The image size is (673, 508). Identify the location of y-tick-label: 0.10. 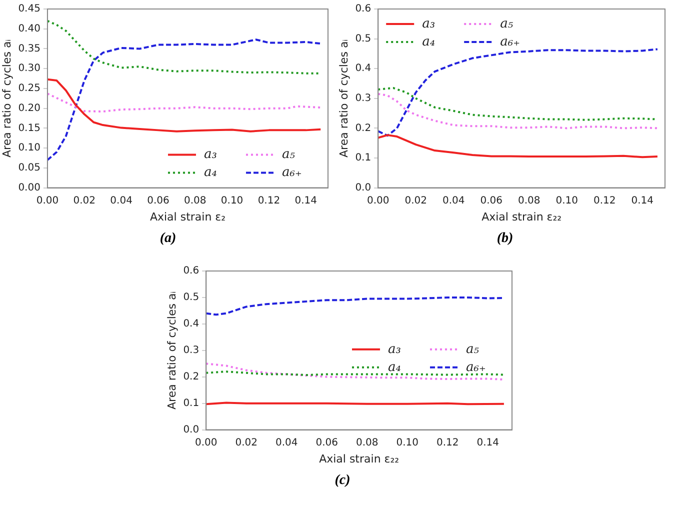
(29, 148).